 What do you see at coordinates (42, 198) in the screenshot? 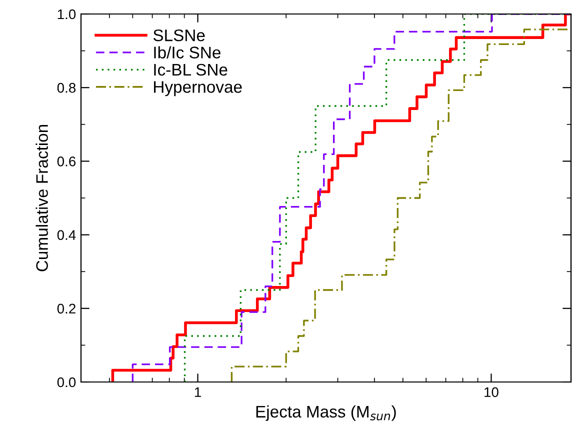
I see `y-axis-title: Cumulative Fraction` at bounding box center [42, 198].